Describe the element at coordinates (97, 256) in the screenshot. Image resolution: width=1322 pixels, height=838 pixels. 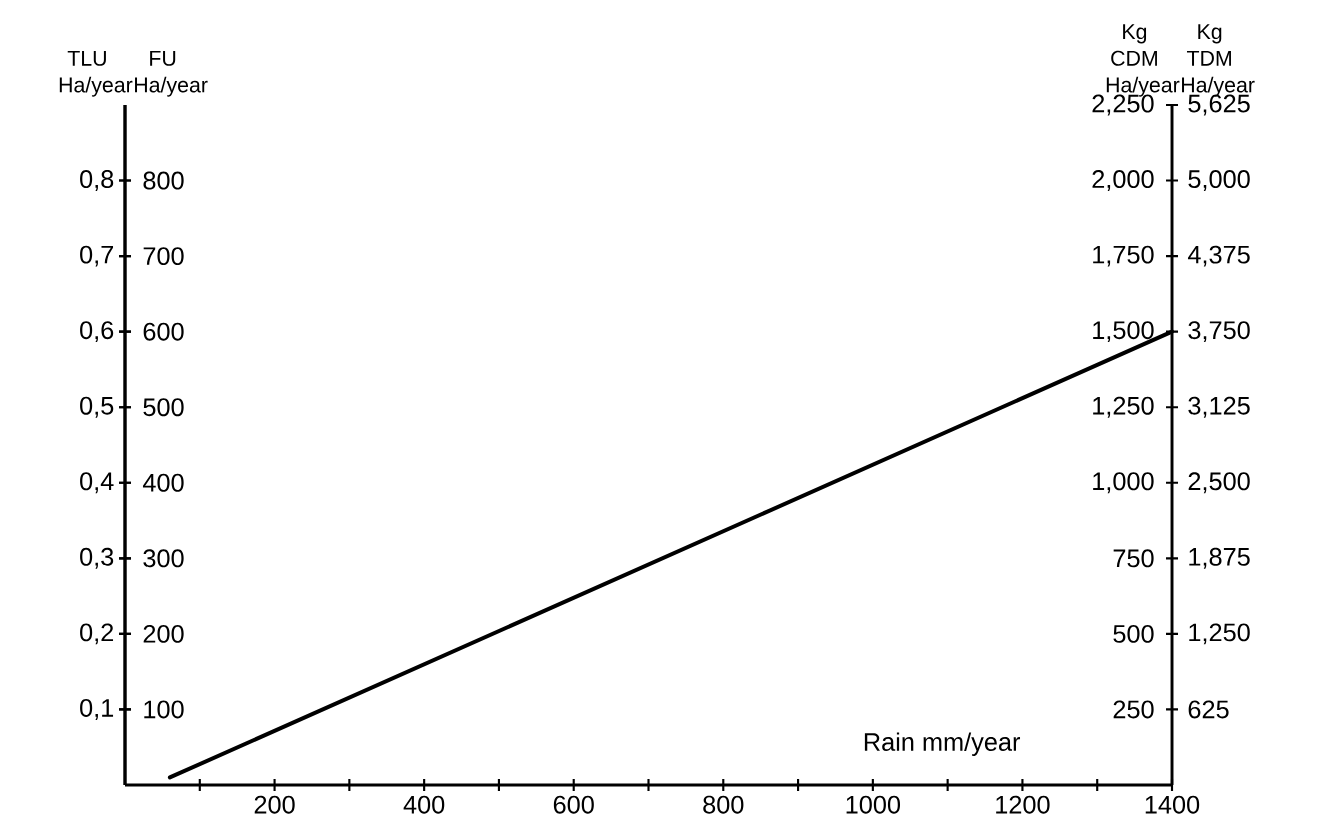
I see `y-tick-label: 0,7` at that location.